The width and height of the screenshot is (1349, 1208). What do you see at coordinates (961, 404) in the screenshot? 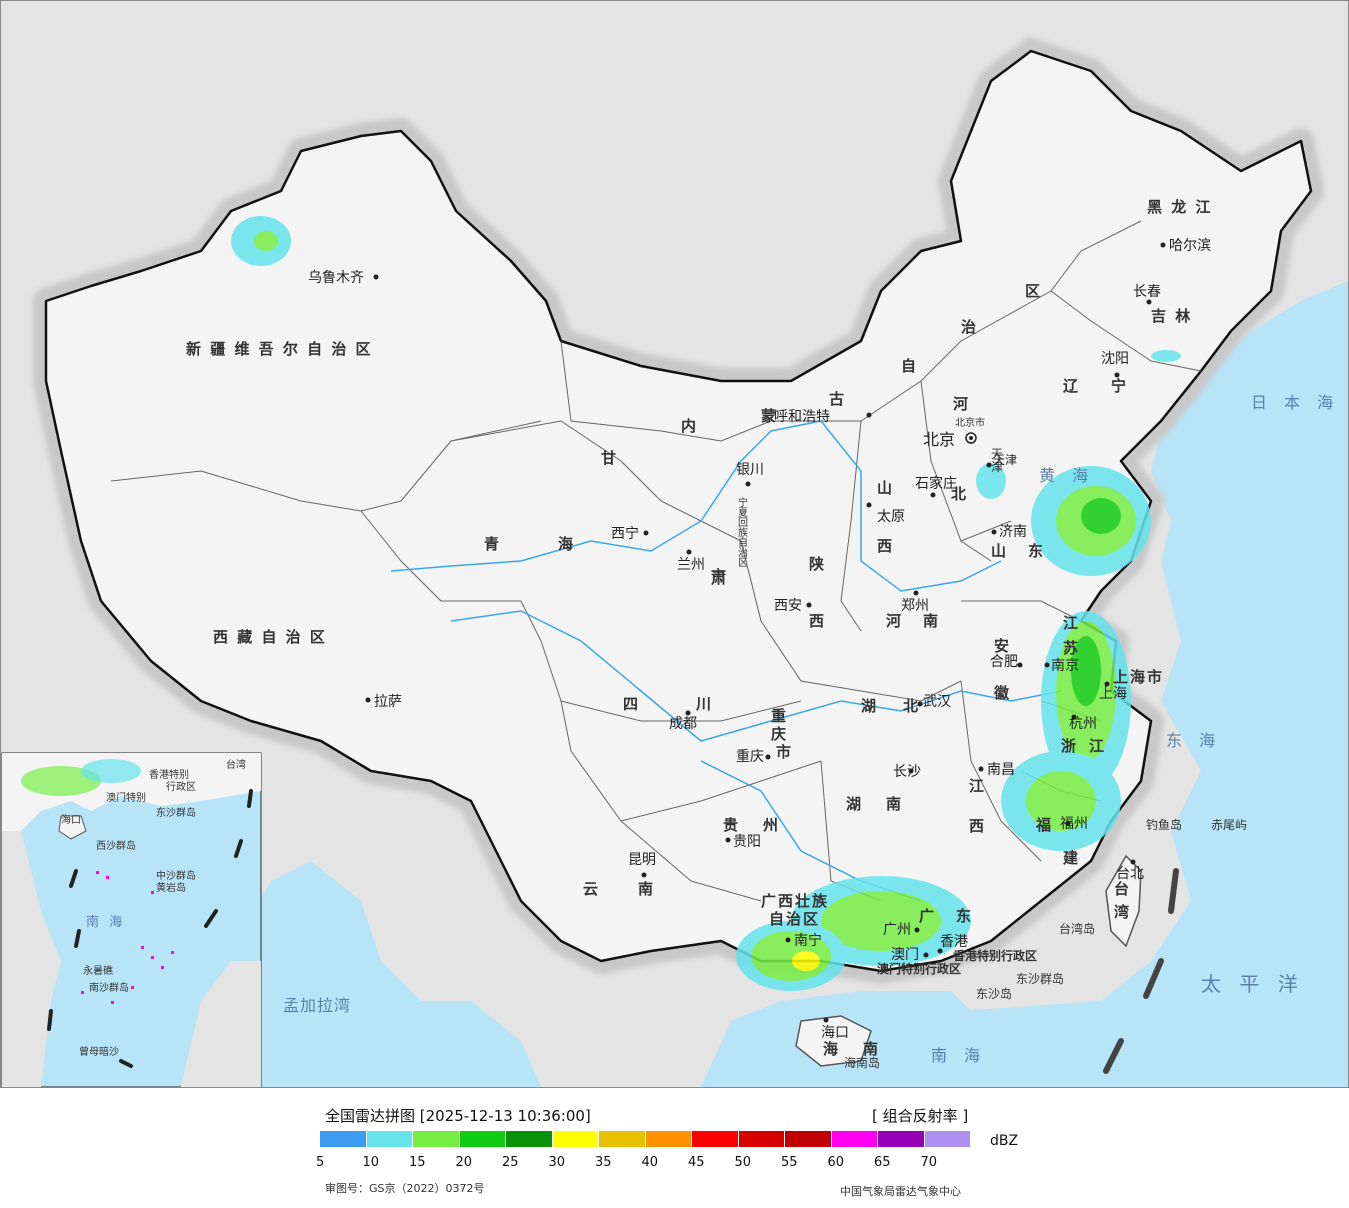
I see `province-label: 河` at bounding box center [961, 404].